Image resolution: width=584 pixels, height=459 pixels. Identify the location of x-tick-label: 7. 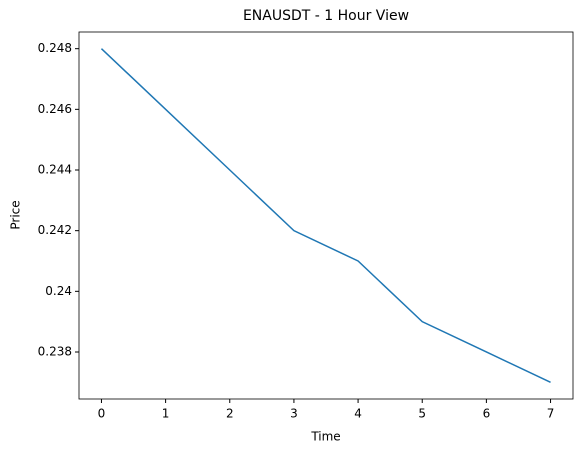
(551, 414).